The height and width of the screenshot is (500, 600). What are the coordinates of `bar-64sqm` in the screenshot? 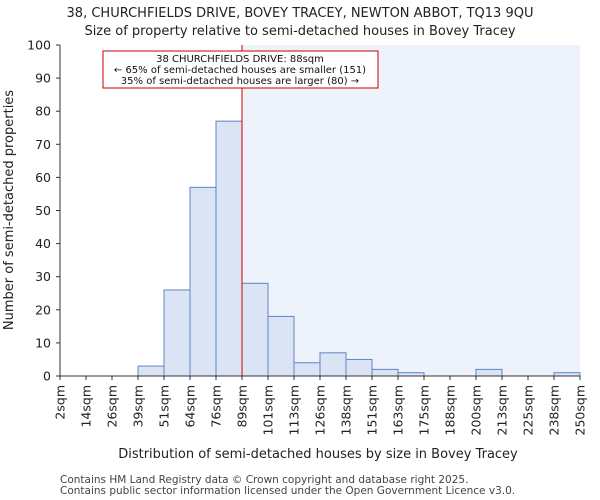 It's located at (203, 281).